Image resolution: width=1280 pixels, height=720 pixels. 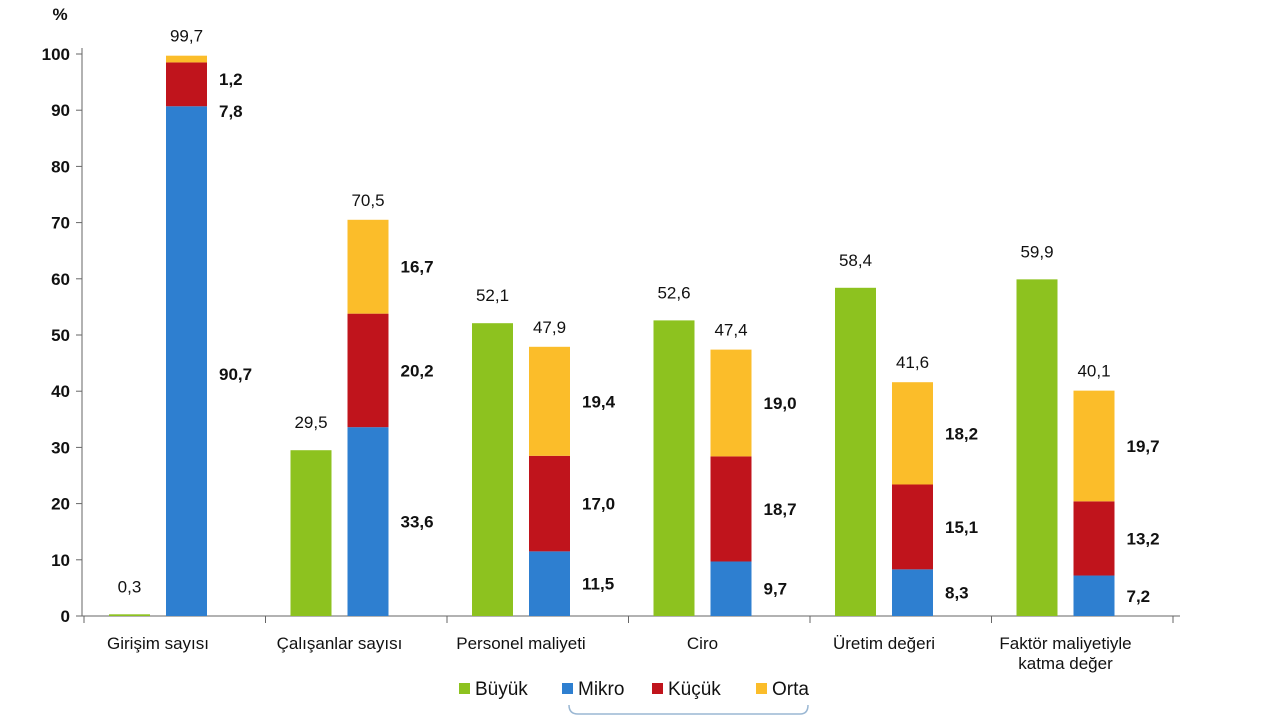 I want to click on y-tick-label: 0, so click(x=65, y=616).